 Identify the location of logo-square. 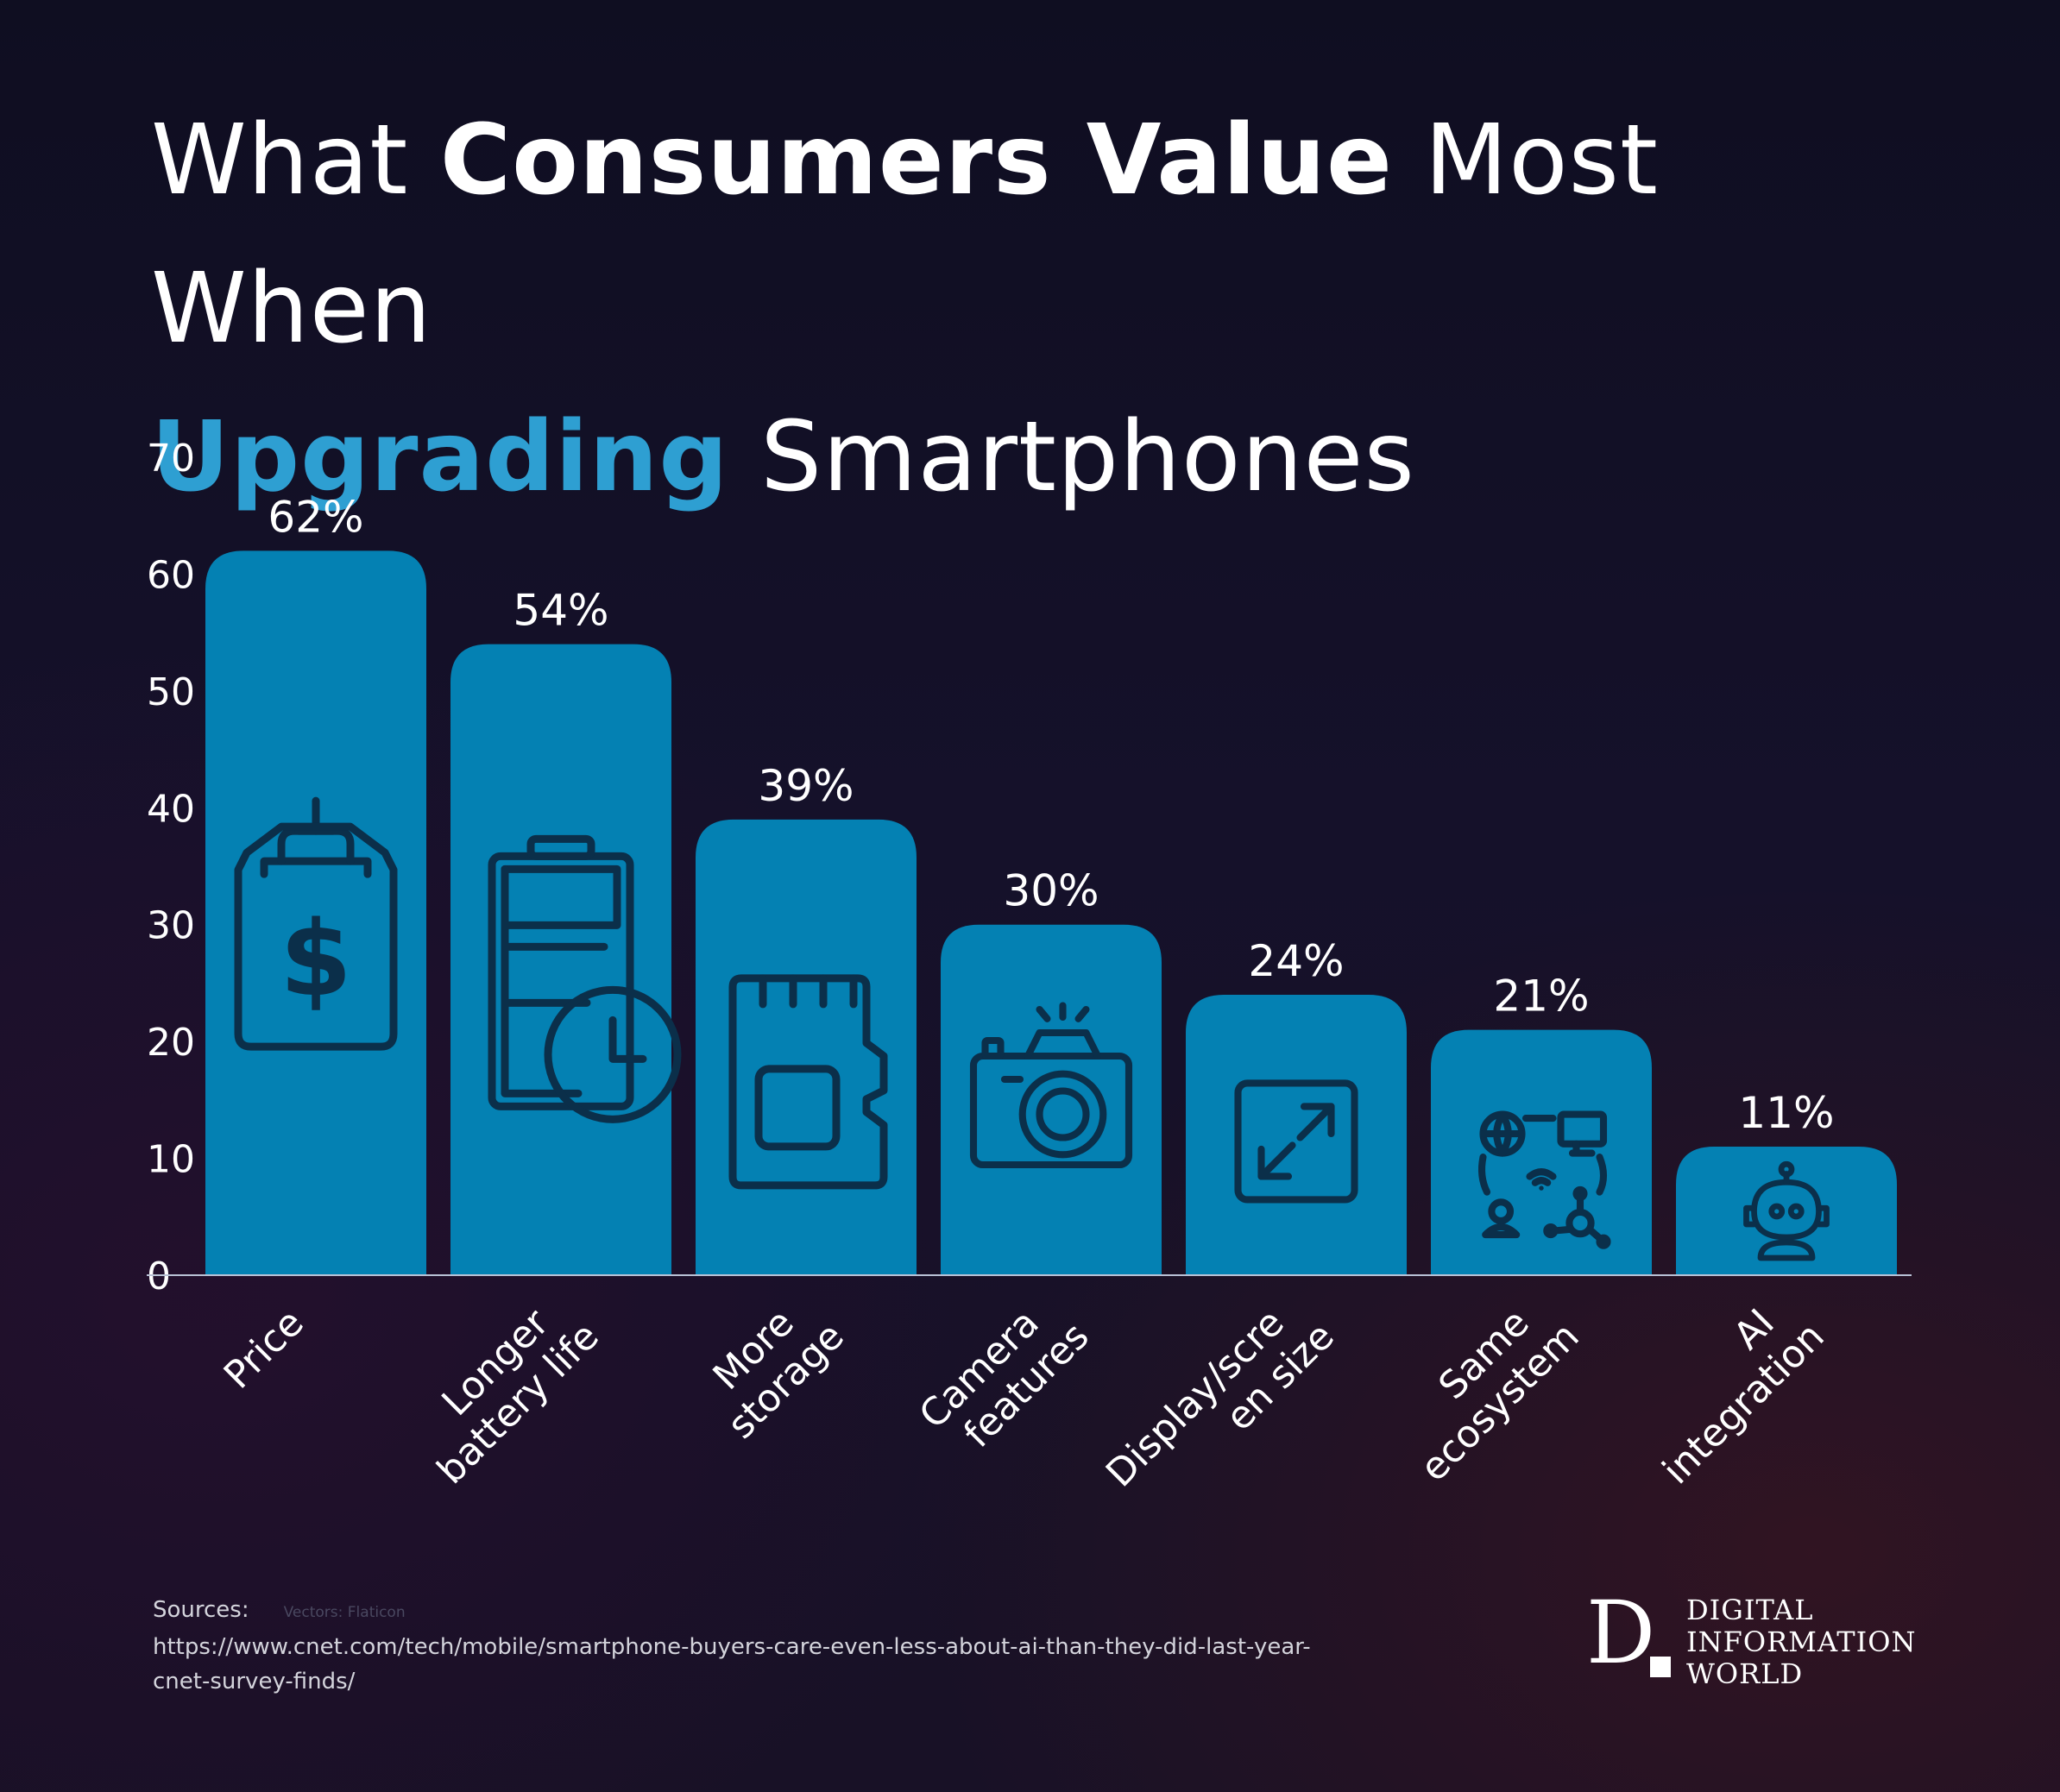
(1660, 1667).